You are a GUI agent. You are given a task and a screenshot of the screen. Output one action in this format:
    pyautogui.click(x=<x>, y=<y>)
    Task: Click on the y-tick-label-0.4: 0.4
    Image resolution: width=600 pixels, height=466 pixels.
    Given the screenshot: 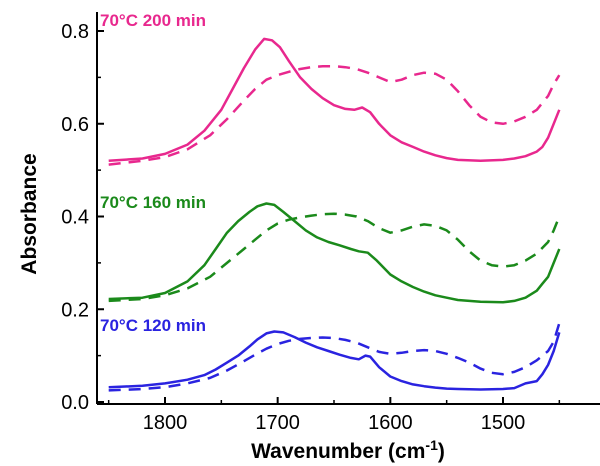 What is the action you would take?
    pyautogui.click(x=75, y=218)
    